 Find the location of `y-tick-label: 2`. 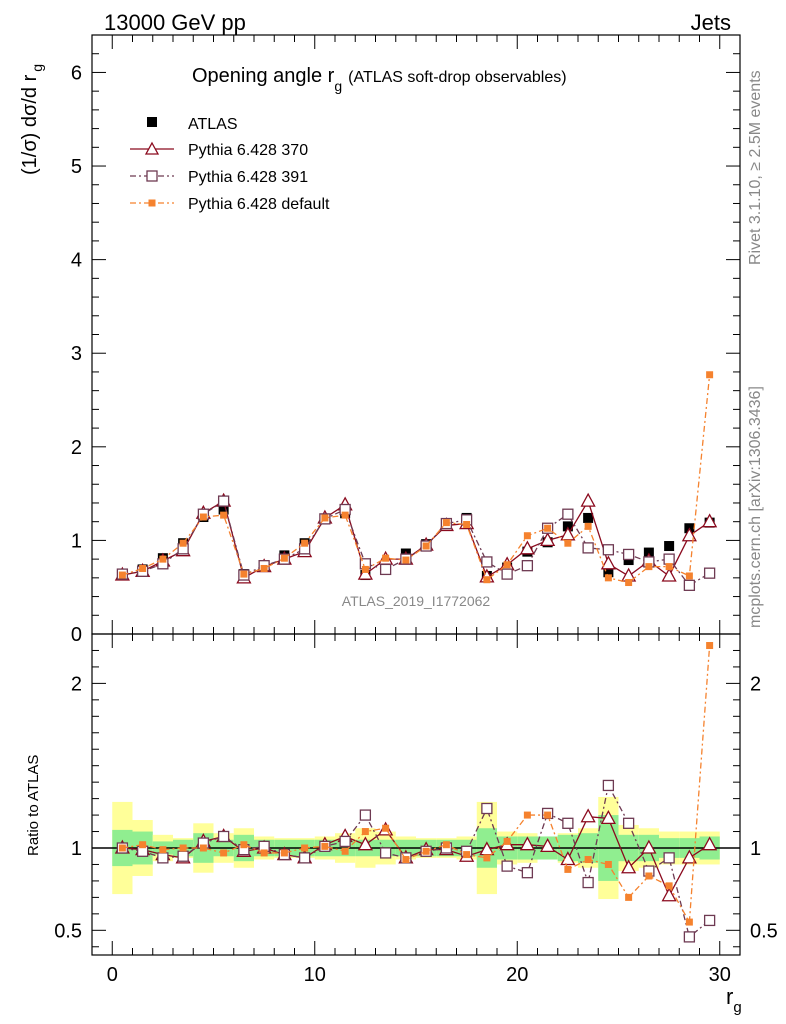

y-tick-label: 2 is located at coordinates (76, 448).